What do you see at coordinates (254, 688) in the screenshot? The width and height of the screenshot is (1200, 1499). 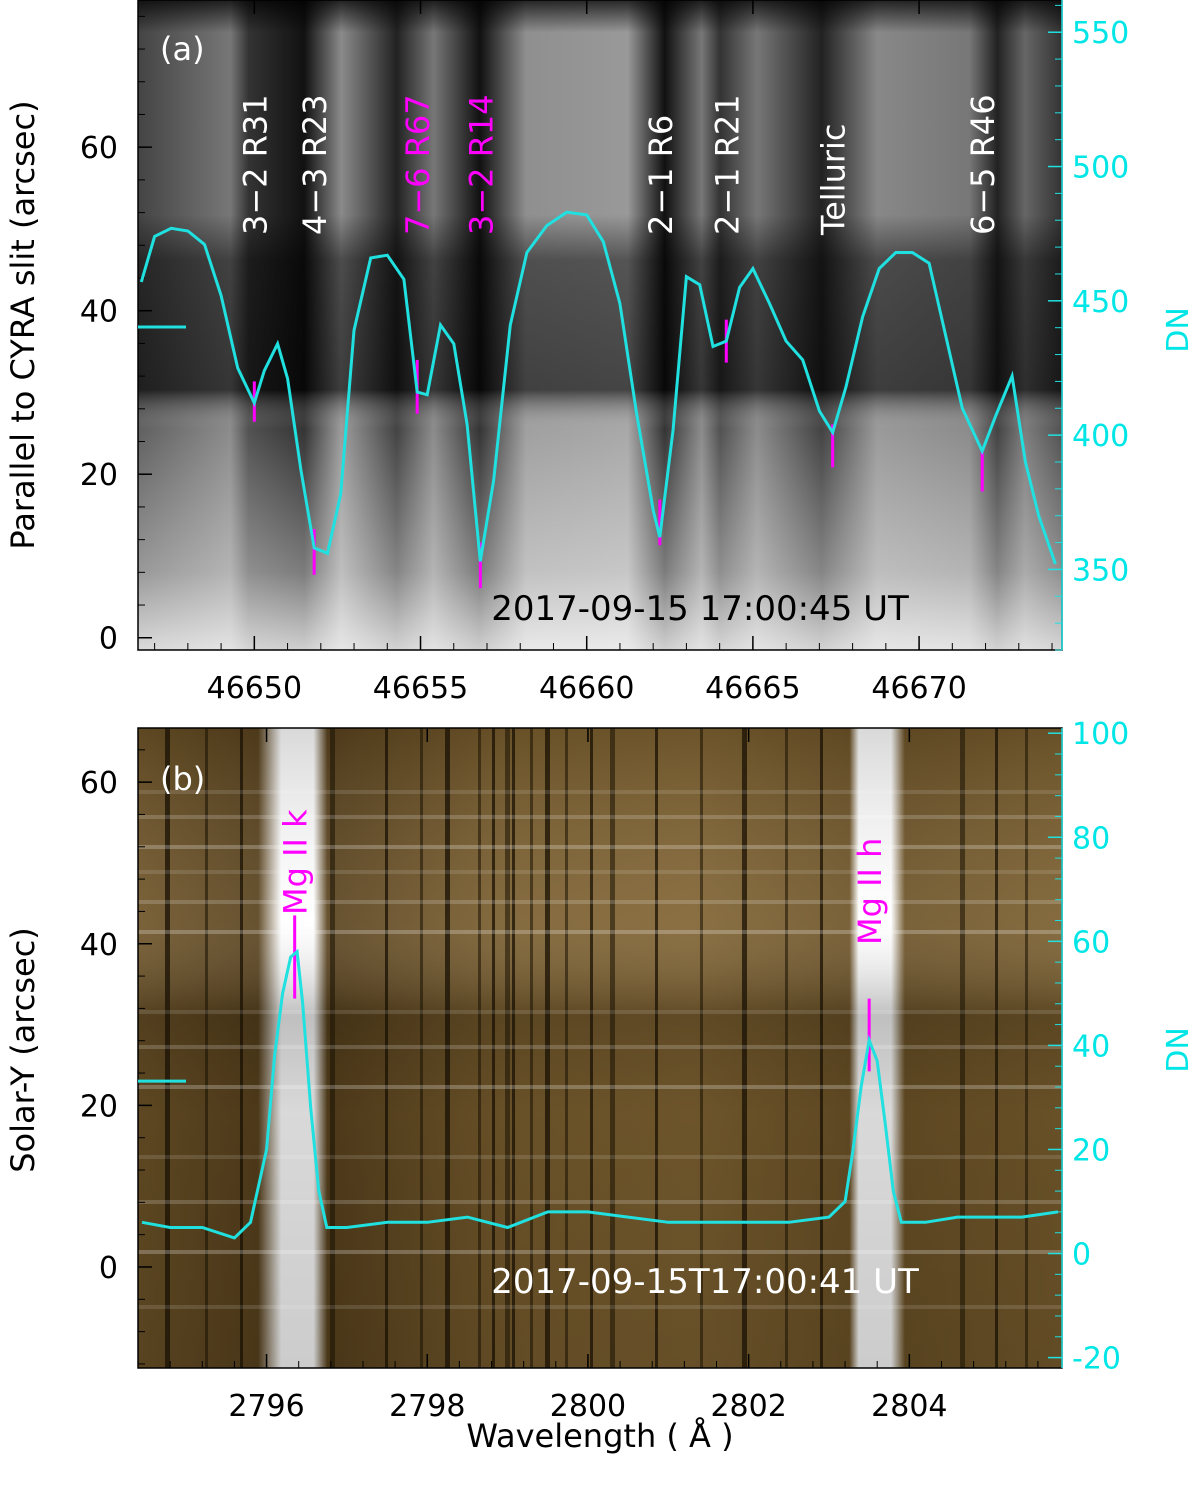 I see `x-tick-label: 46650` at bounding box center [254, 688].